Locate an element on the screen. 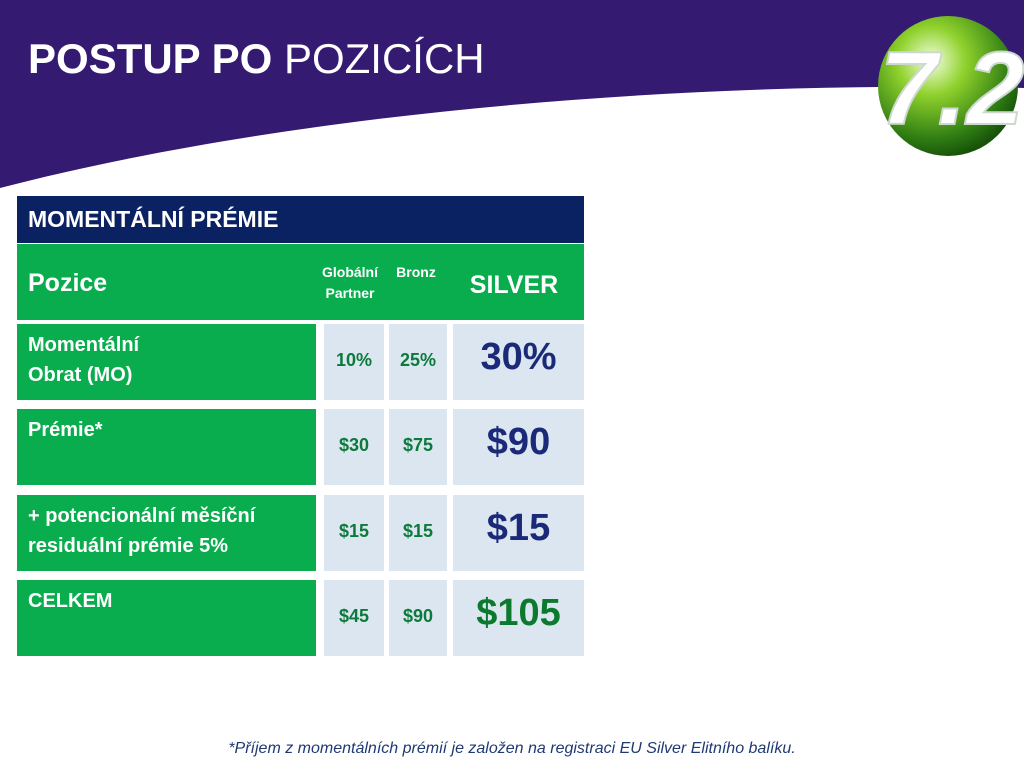 The image size is (1024, 768). cell-silver-obrat: 30% is located at coordinates (518, 362).